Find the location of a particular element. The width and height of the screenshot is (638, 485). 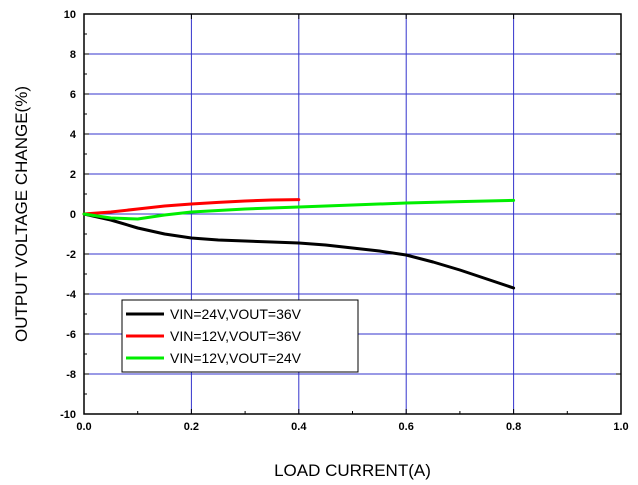

x-axis-title: LOAD CURRENT(A) is located at coordinates (352, 470).